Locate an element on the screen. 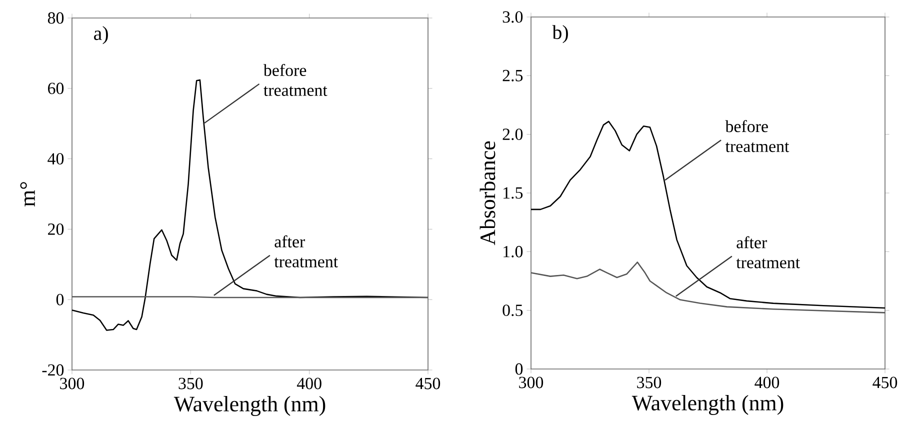  y-tick-label: 2.5 is located at coordinates (512, 76).